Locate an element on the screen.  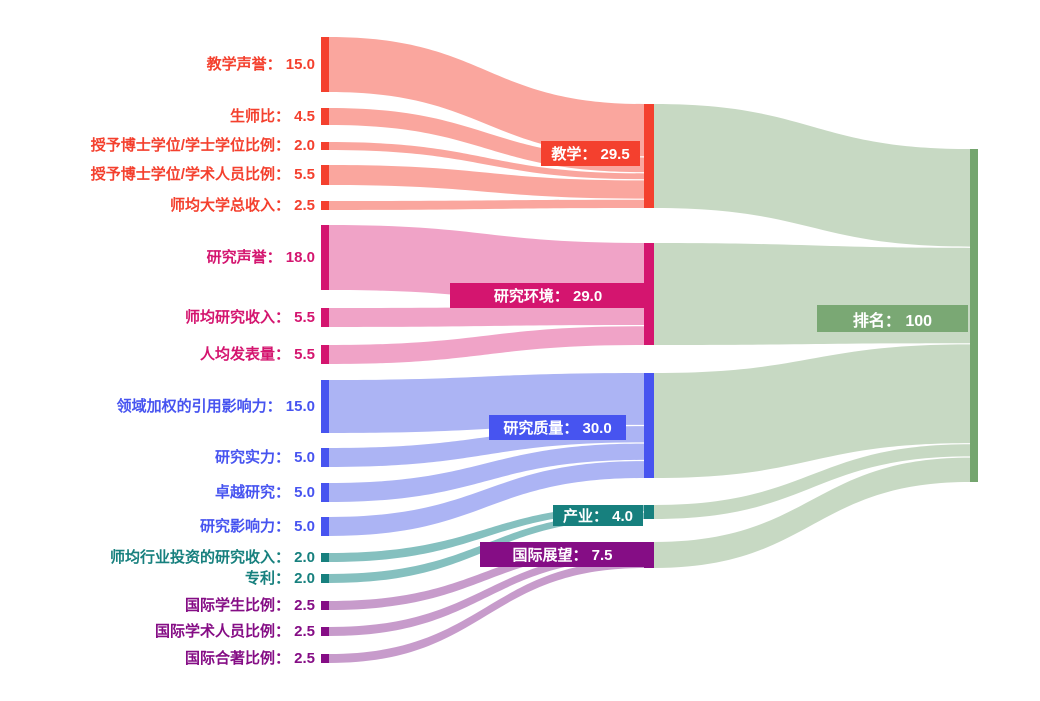
final-node-ranking is located at coordinates (974, 315).